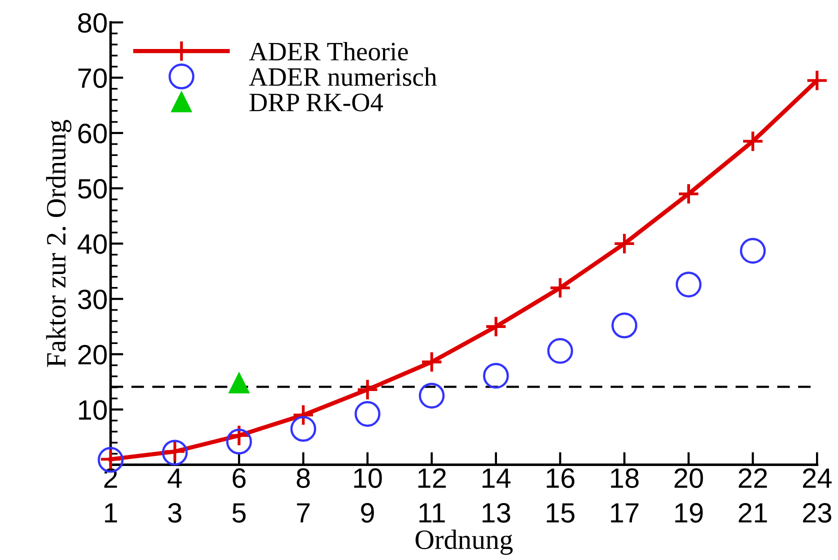 This screenshot has width=838, height=560. I want to click on x-tick-label: 10, so click(368, 478).